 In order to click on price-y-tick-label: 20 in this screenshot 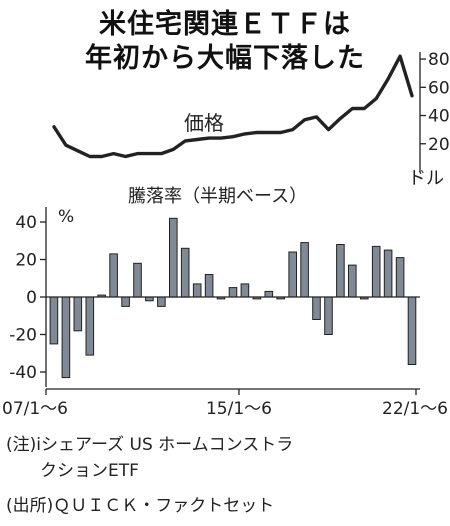, I will do `click(439, 145)`.